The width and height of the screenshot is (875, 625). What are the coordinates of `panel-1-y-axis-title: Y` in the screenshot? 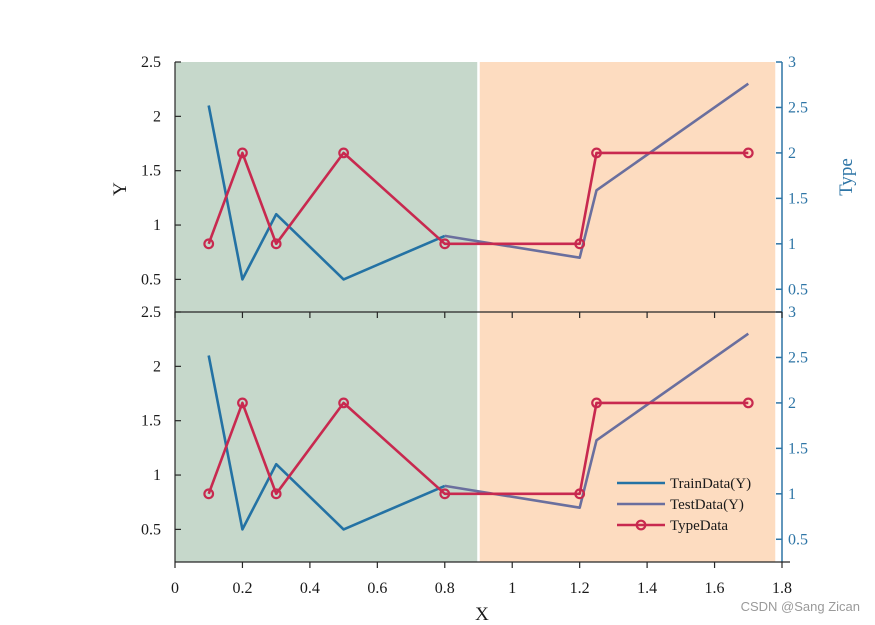 It's located at (120, 189).